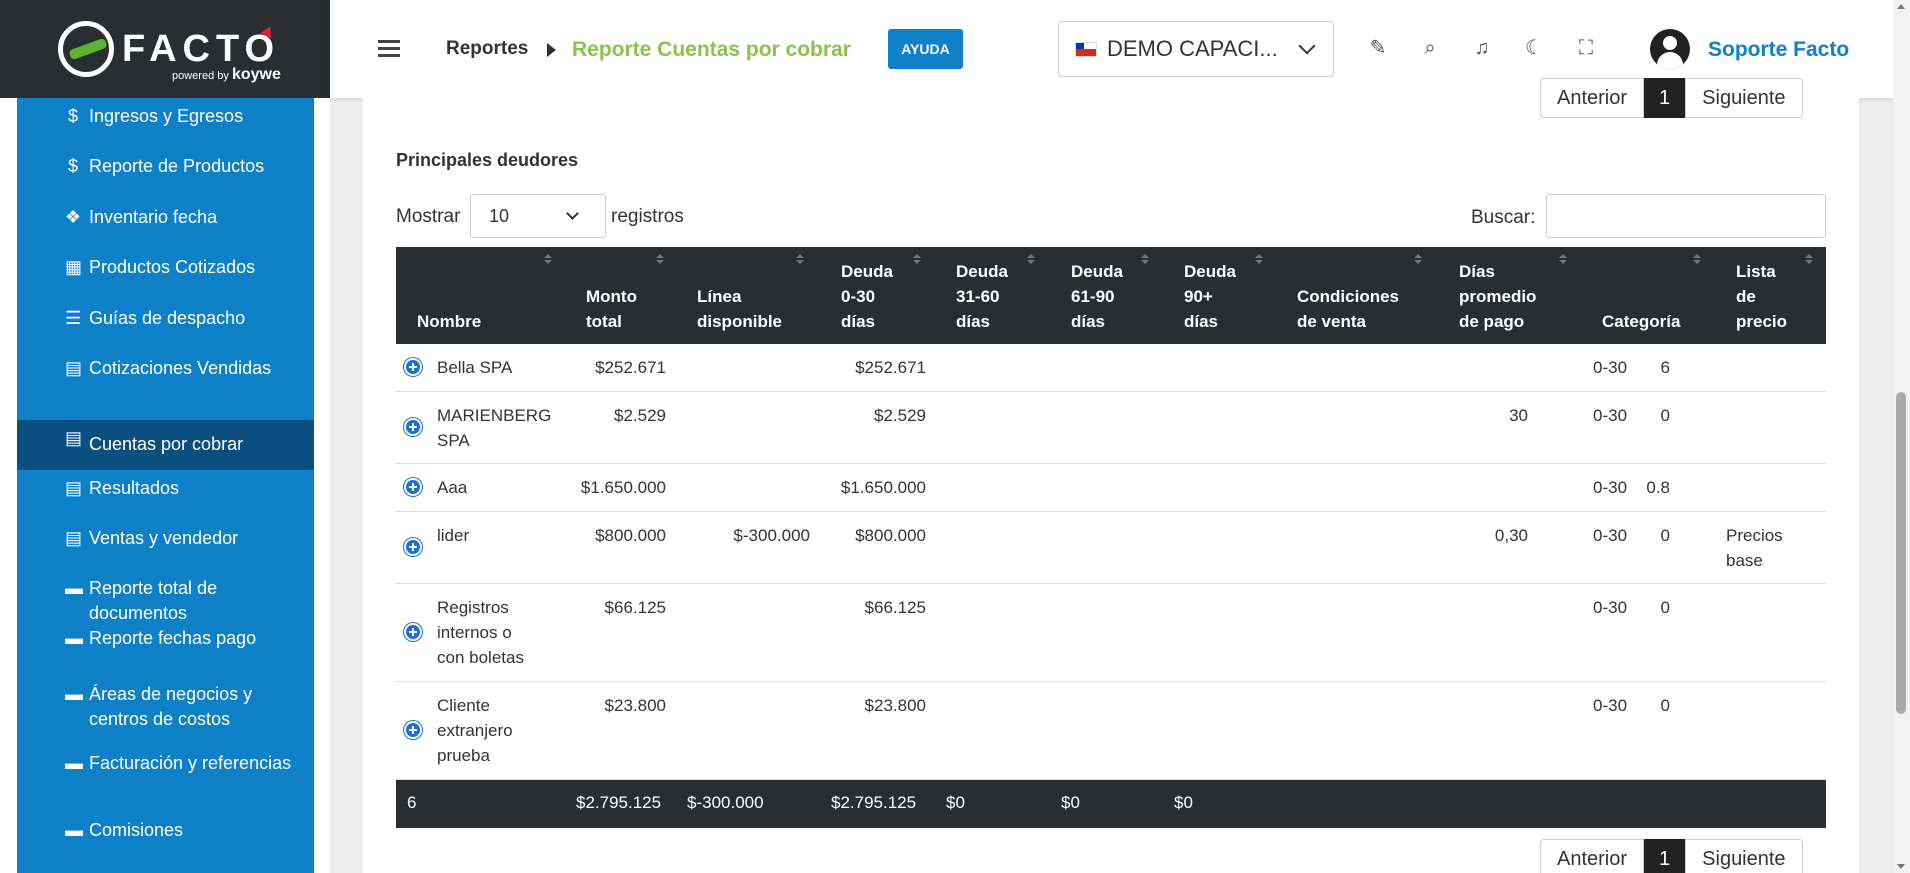 The height and width of the screenshot is (873, 1910). Describe the element at coordinates (1901, 553) in the screenshot. I see `scrollbar-thumb` at that location.